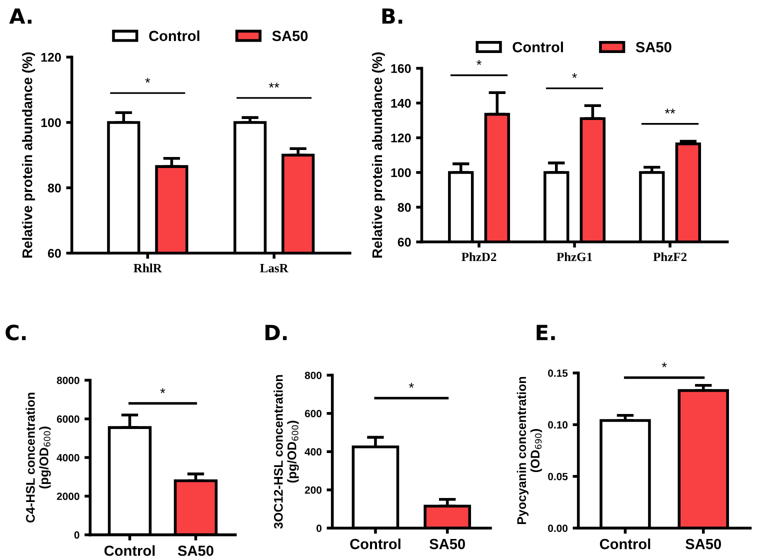 This screenshot has width=764, height=560. What do you see at coordinates (401, 103) in the screenshot?
I see `y-tick-label: 140` at bounding box center [401, 103].